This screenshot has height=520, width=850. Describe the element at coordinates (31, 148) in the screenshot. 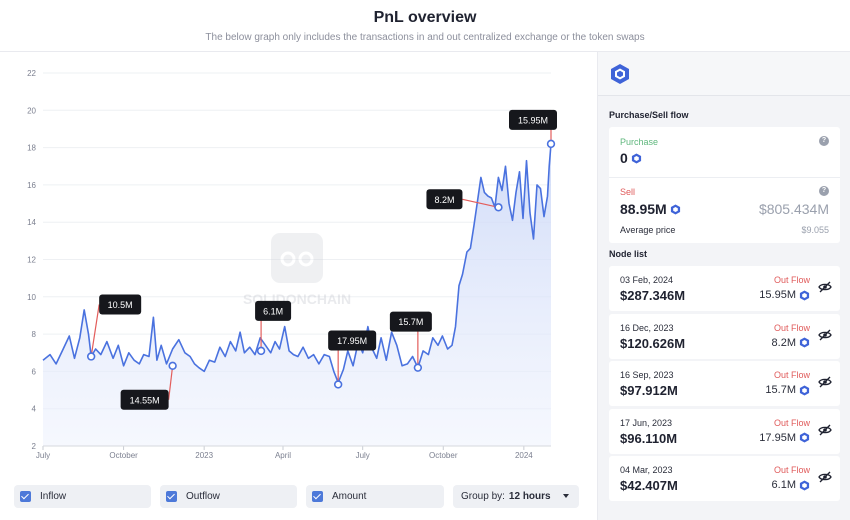

I see `y-tick-label: 18` at that location.